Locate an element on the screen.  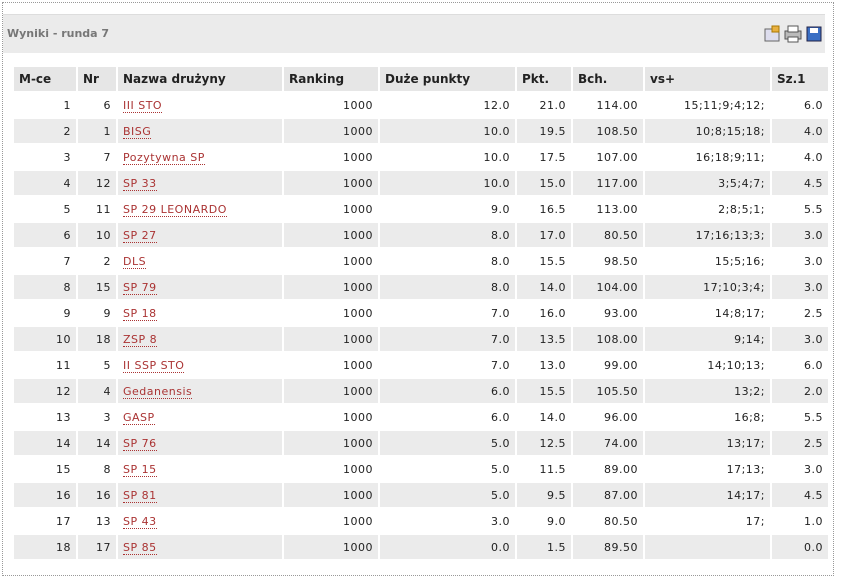
cell: 4.5 is located at coordinates (801, 496).